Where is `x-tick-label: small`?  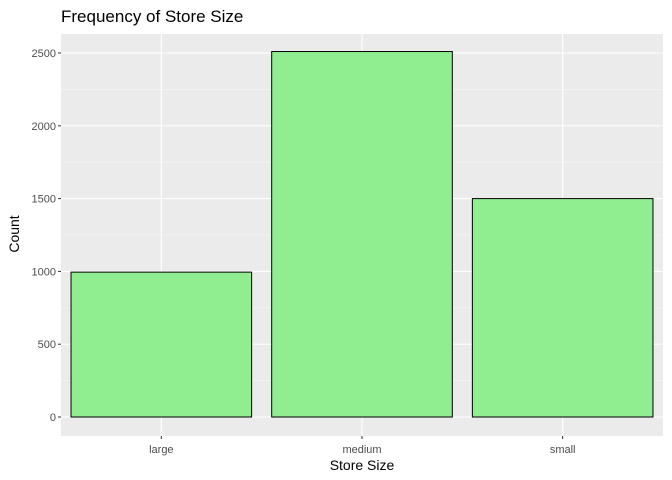 x-tick-label: small is located at coordinates (563, 450).